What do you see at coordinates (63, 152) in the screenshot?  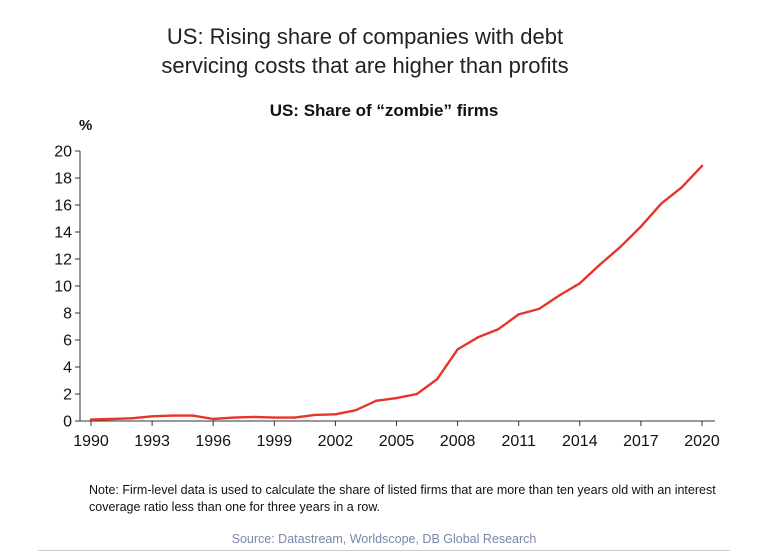 I see `y-tick-label: 20` at bounding box center [63, 152].